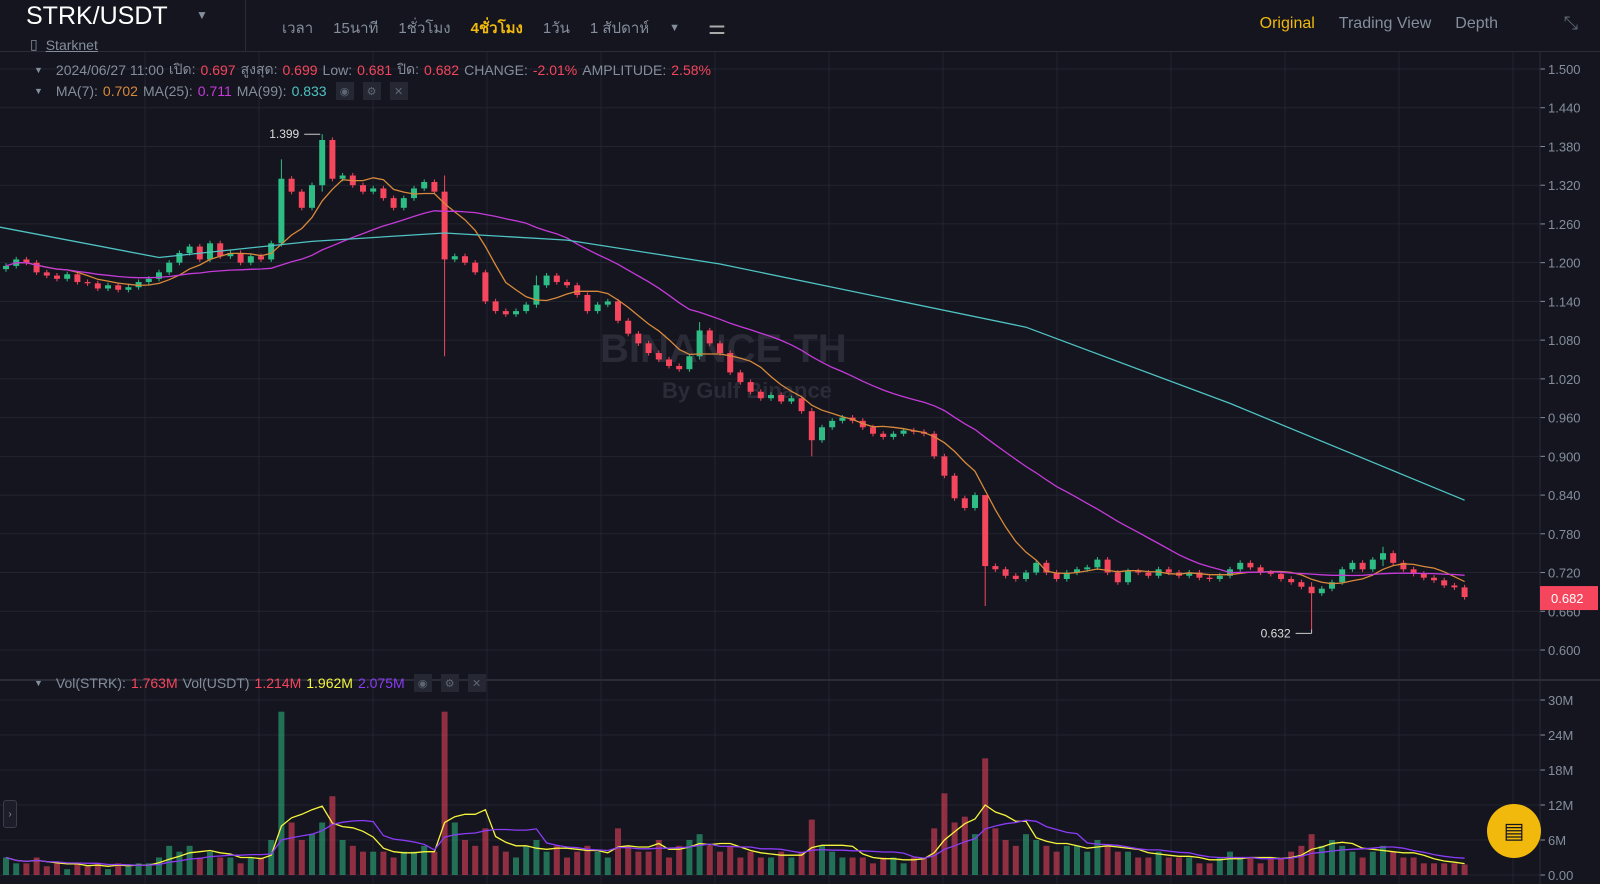 The image size is (1600, 884). What do you see at coordinates (329, 683) in the screenshot?
I see `vol-ma1-value: 1.962M` at bounding box center [329, 683].